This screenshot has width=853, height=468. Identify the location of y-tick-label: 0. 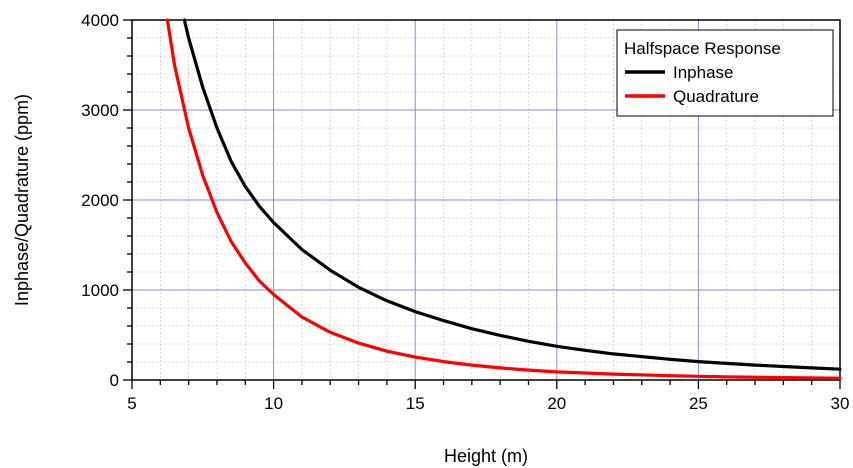
(114, 380).